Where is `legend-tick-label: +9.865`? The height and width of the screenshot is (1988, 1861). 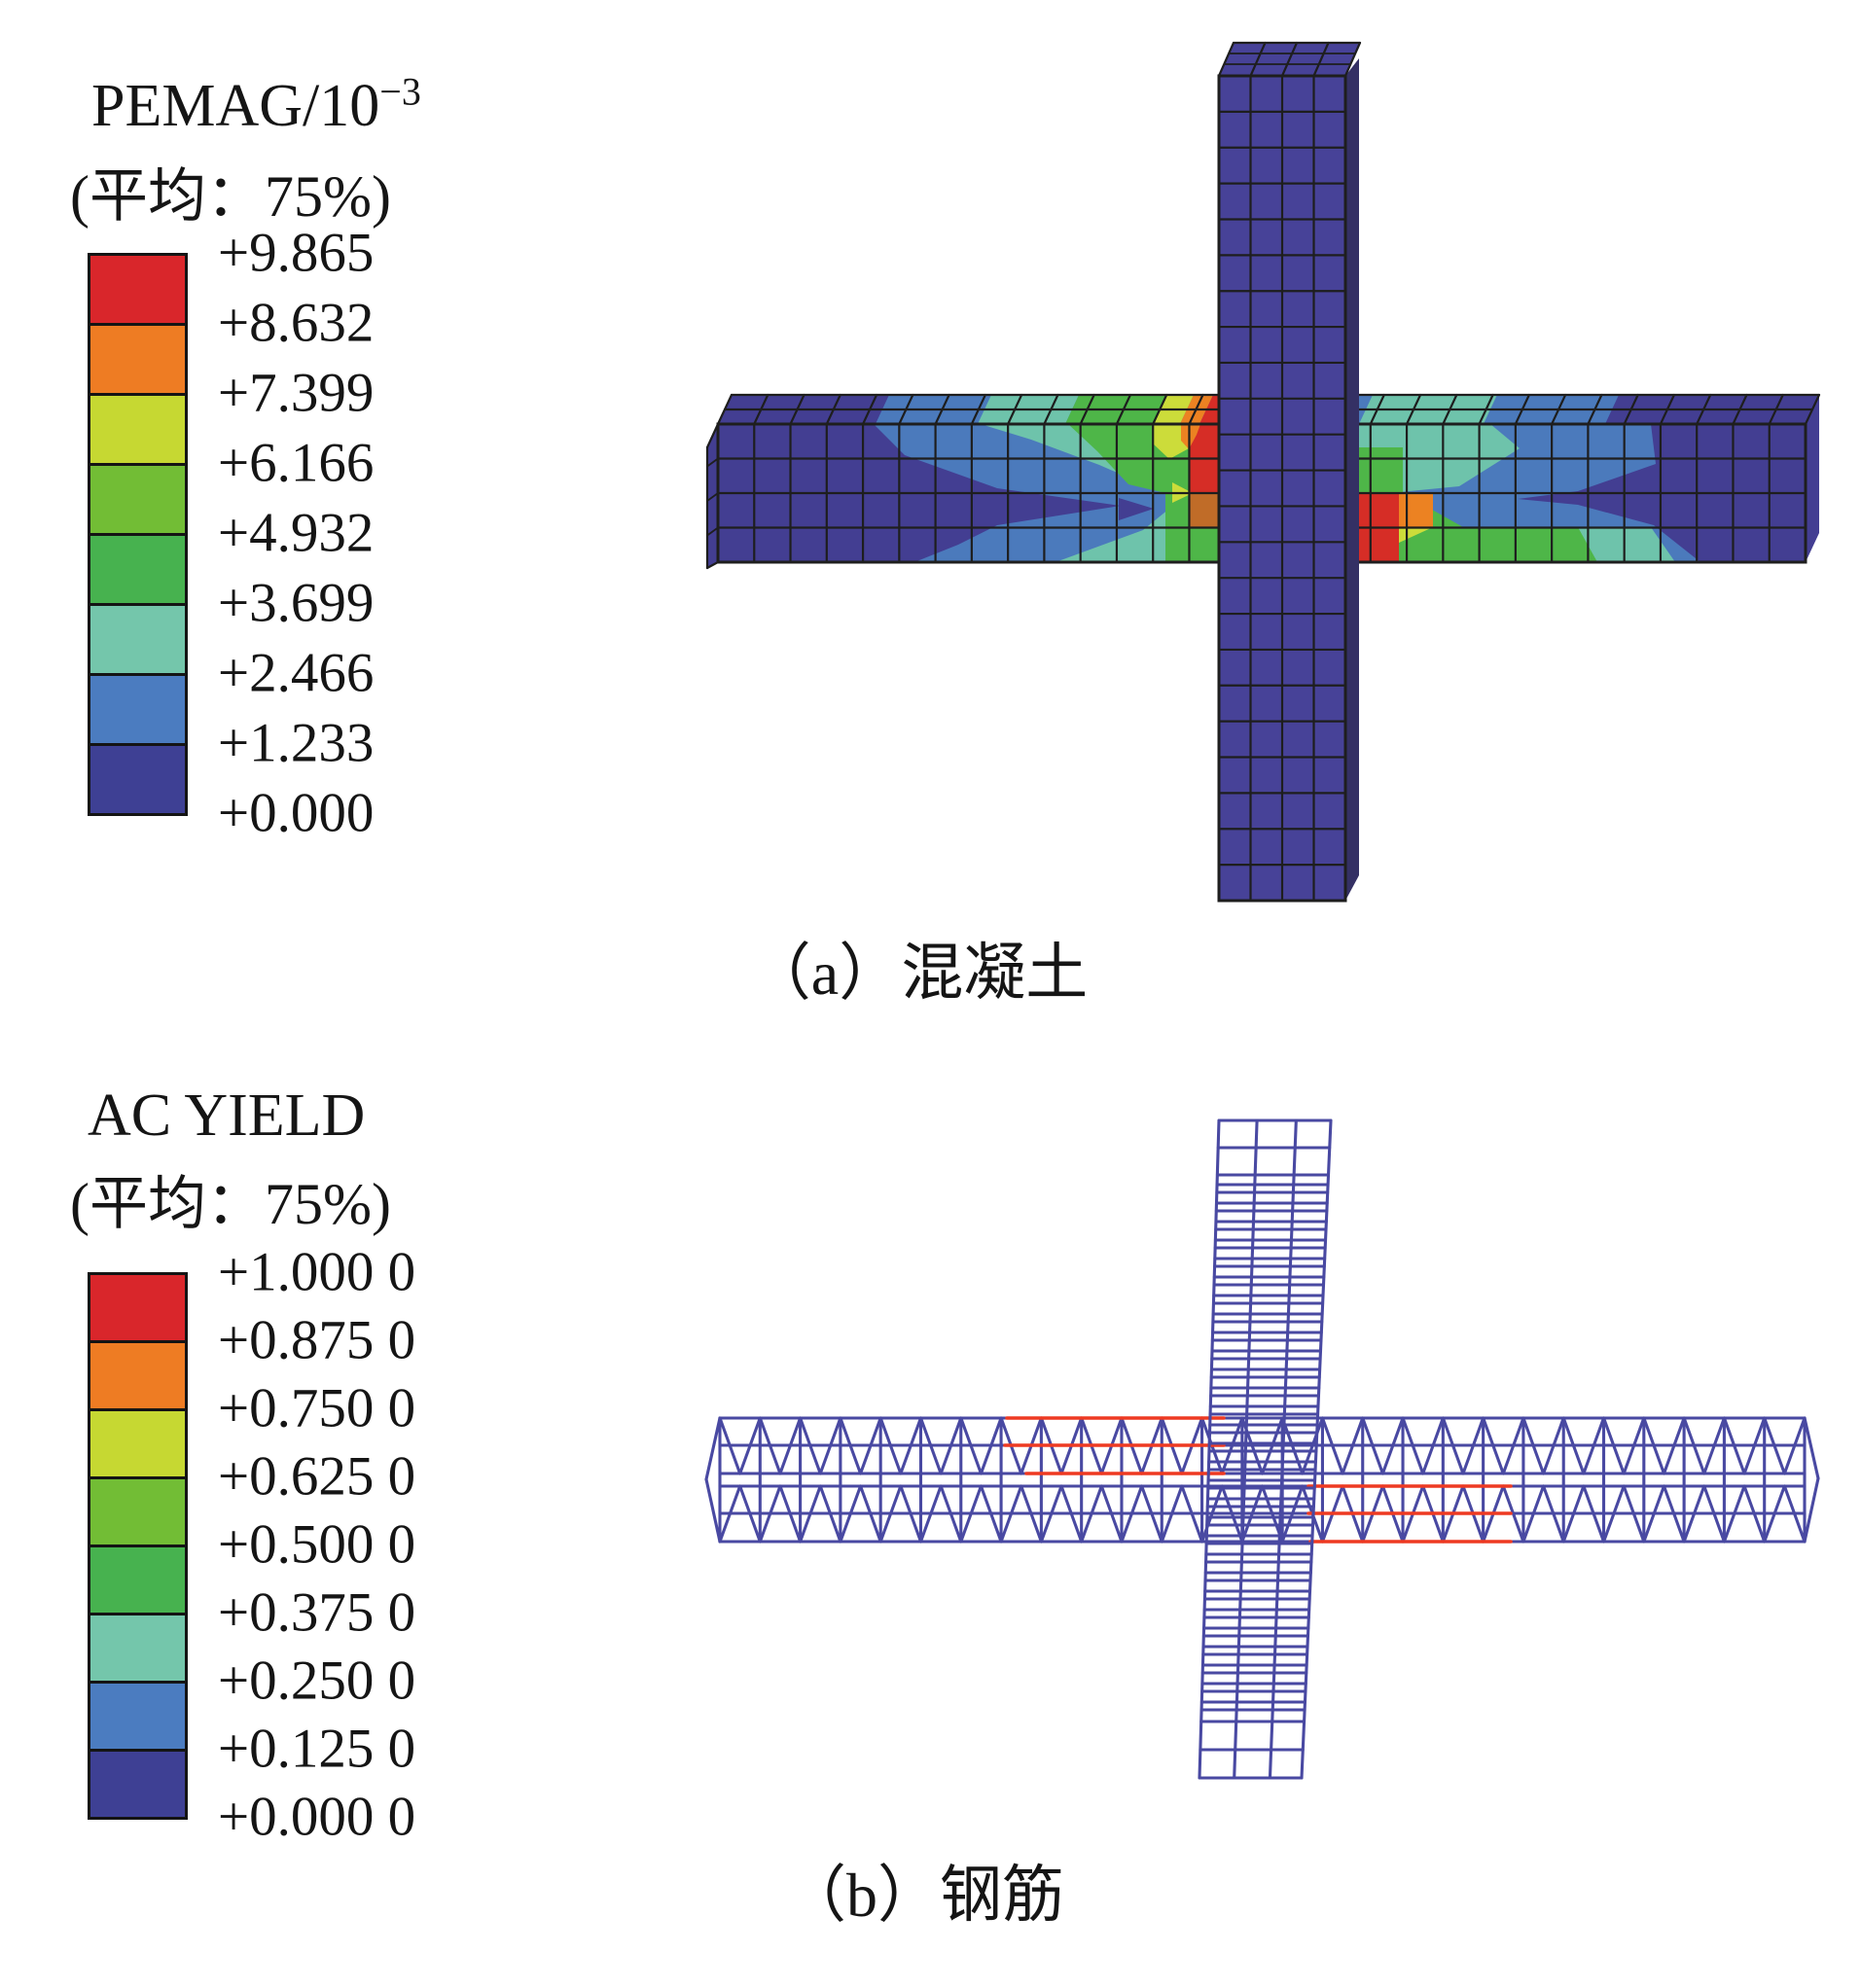
legend-tick-label: +9.865 is located at coordinates (296, 253).